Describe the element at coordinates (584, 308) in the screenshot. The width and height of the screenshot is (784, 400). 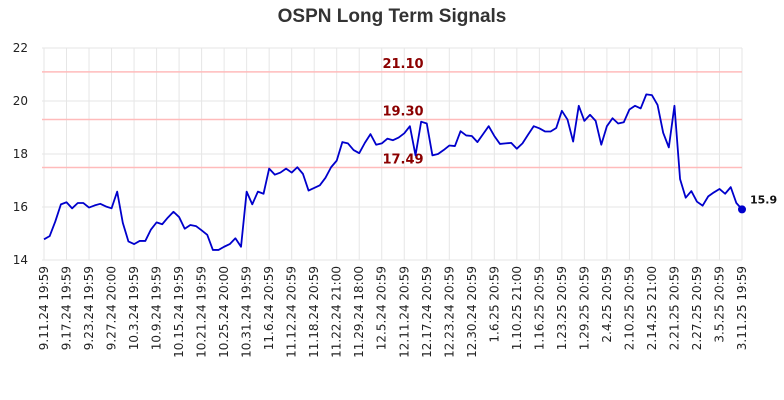
I see `x-tick-label: 1.29.25 20:59` at that location.